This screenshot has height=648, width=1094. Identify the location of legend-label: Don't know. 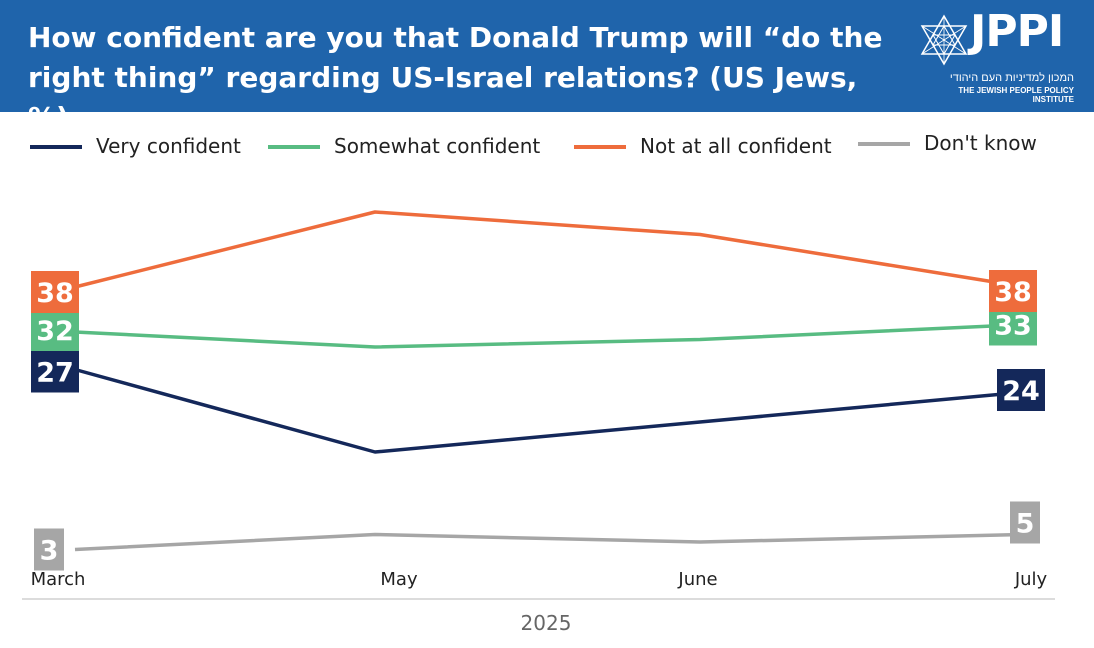
(980, 143).